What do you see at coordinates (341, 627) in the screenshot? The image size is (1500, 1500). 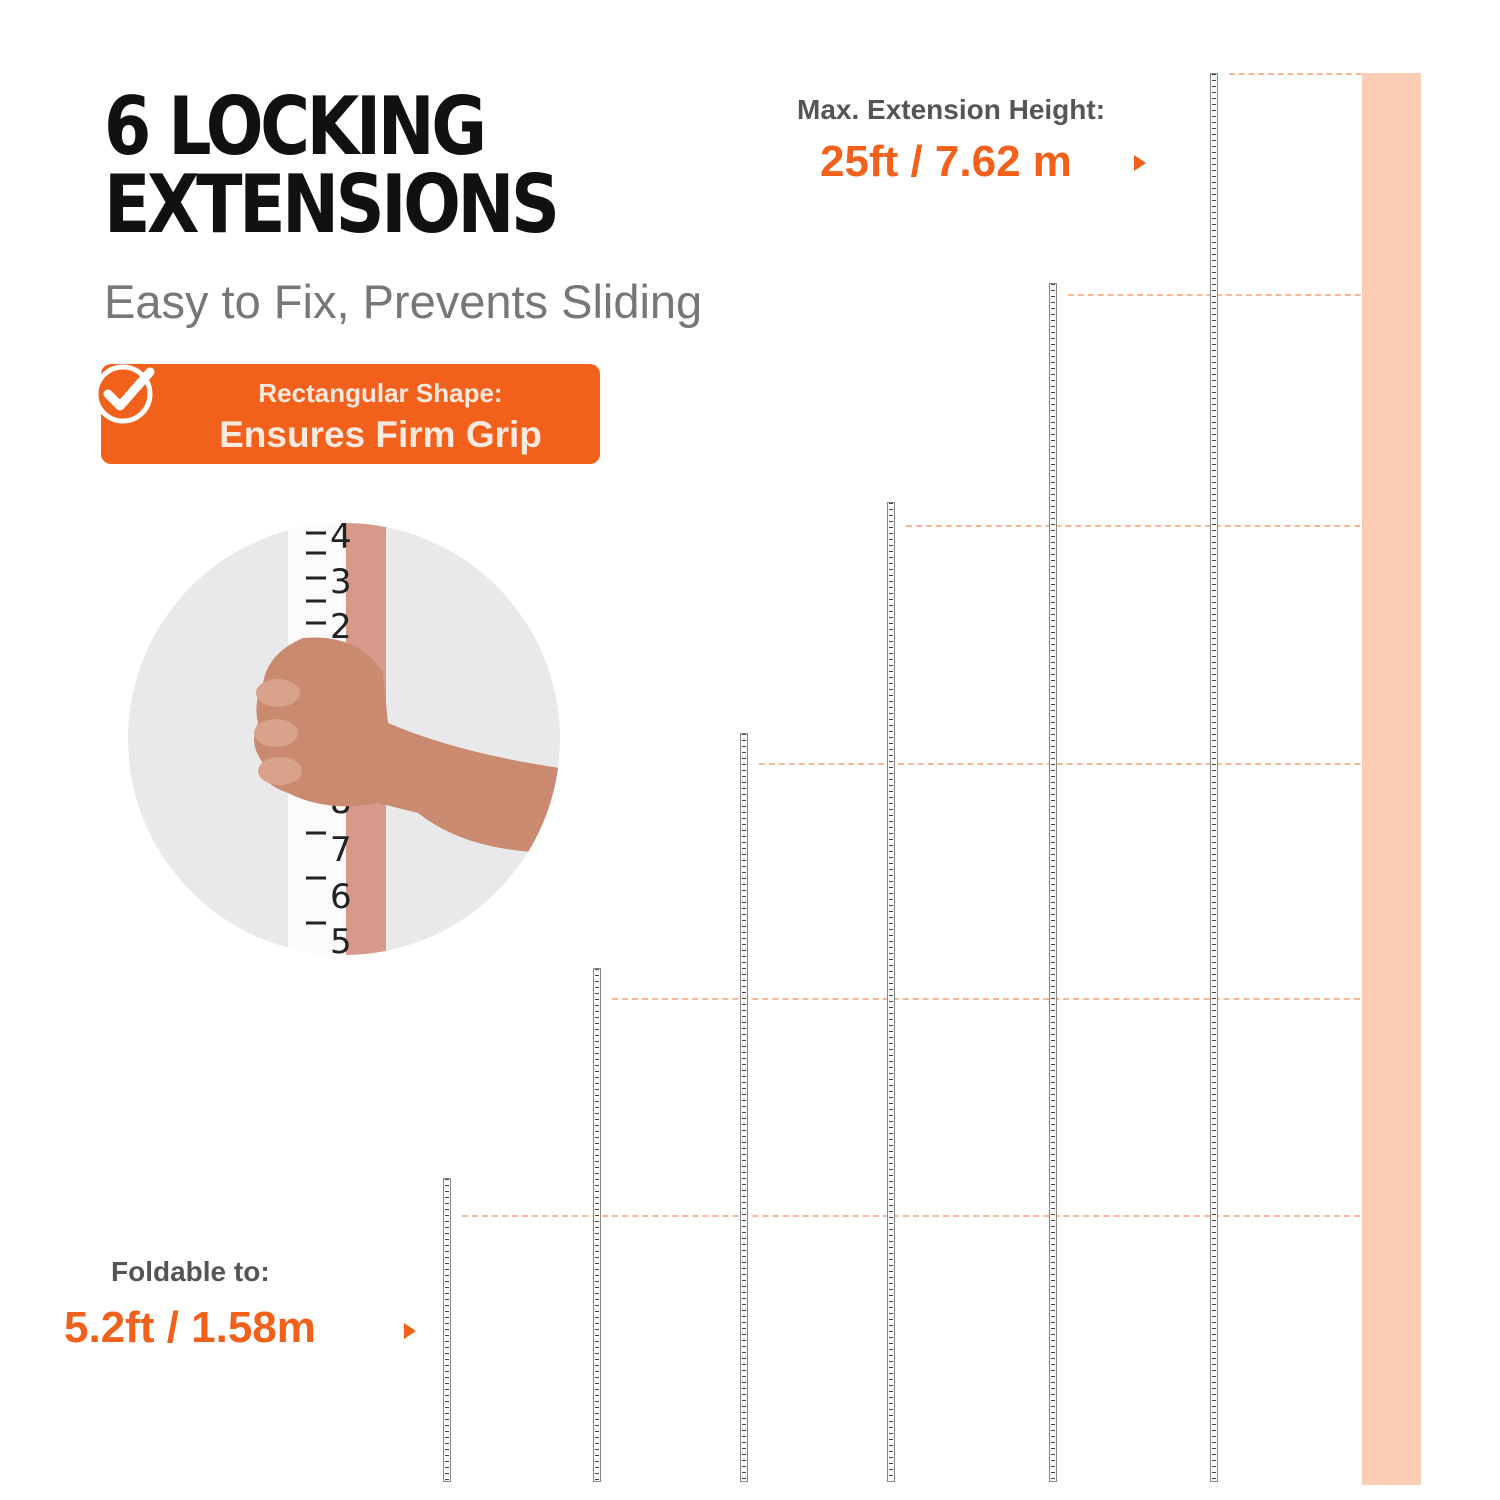 I see `svg-text: 2` at bounding box center [341, 627].